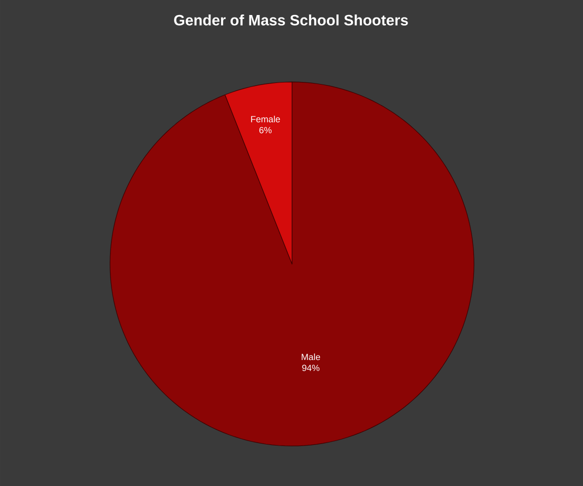 This screenshot has height=486, width=583. What do you see at coordinates (311, 368) in the screenshot?
I see `data-label: 94%` at bounding box center [311, 368].